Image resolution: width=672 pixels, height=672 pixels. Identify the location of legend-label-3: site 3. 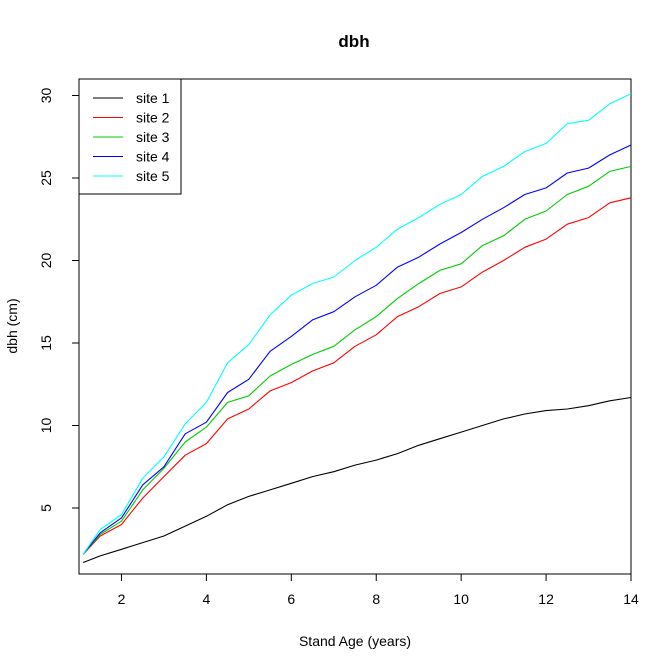
(153, 137).